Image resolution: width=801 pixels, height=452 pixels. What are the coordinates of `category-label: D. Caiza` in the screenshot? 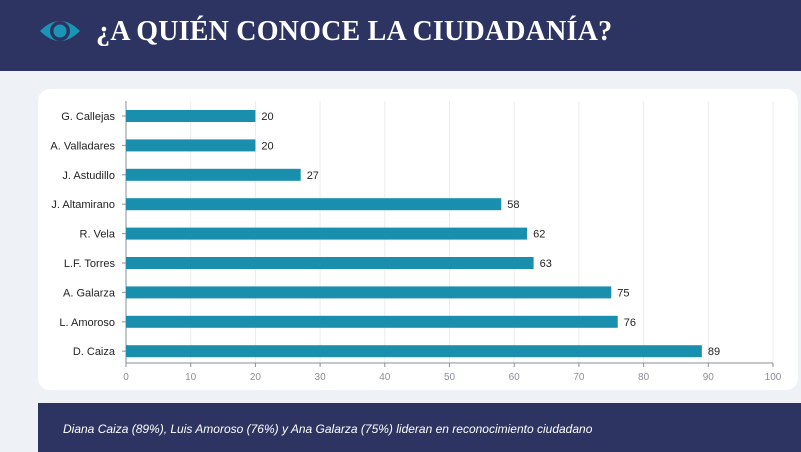 It's located at (94, 352).